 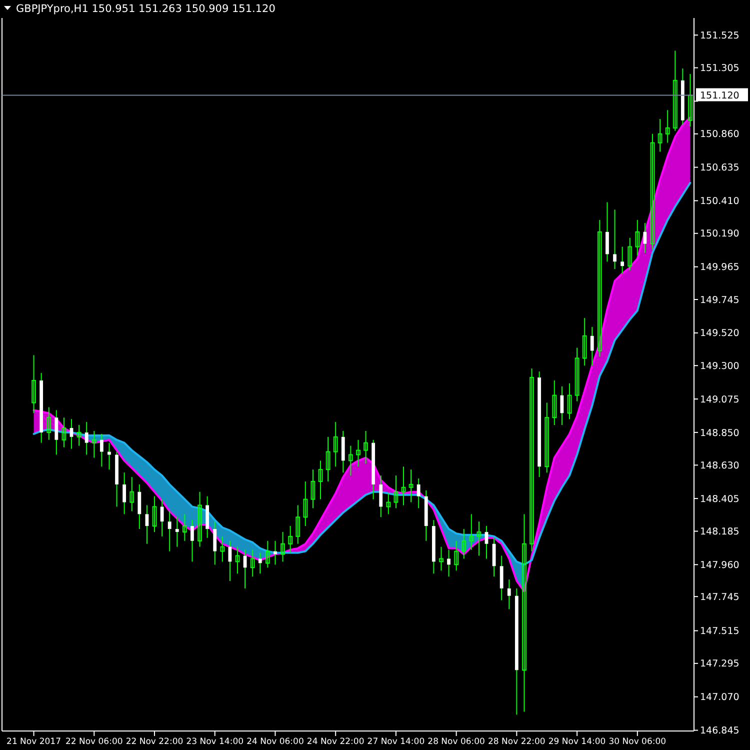 What do you see at coordinates (720, 96) in the screenshot?
I see `ref-line-label: 151.120` at bounding box center [720, 96].